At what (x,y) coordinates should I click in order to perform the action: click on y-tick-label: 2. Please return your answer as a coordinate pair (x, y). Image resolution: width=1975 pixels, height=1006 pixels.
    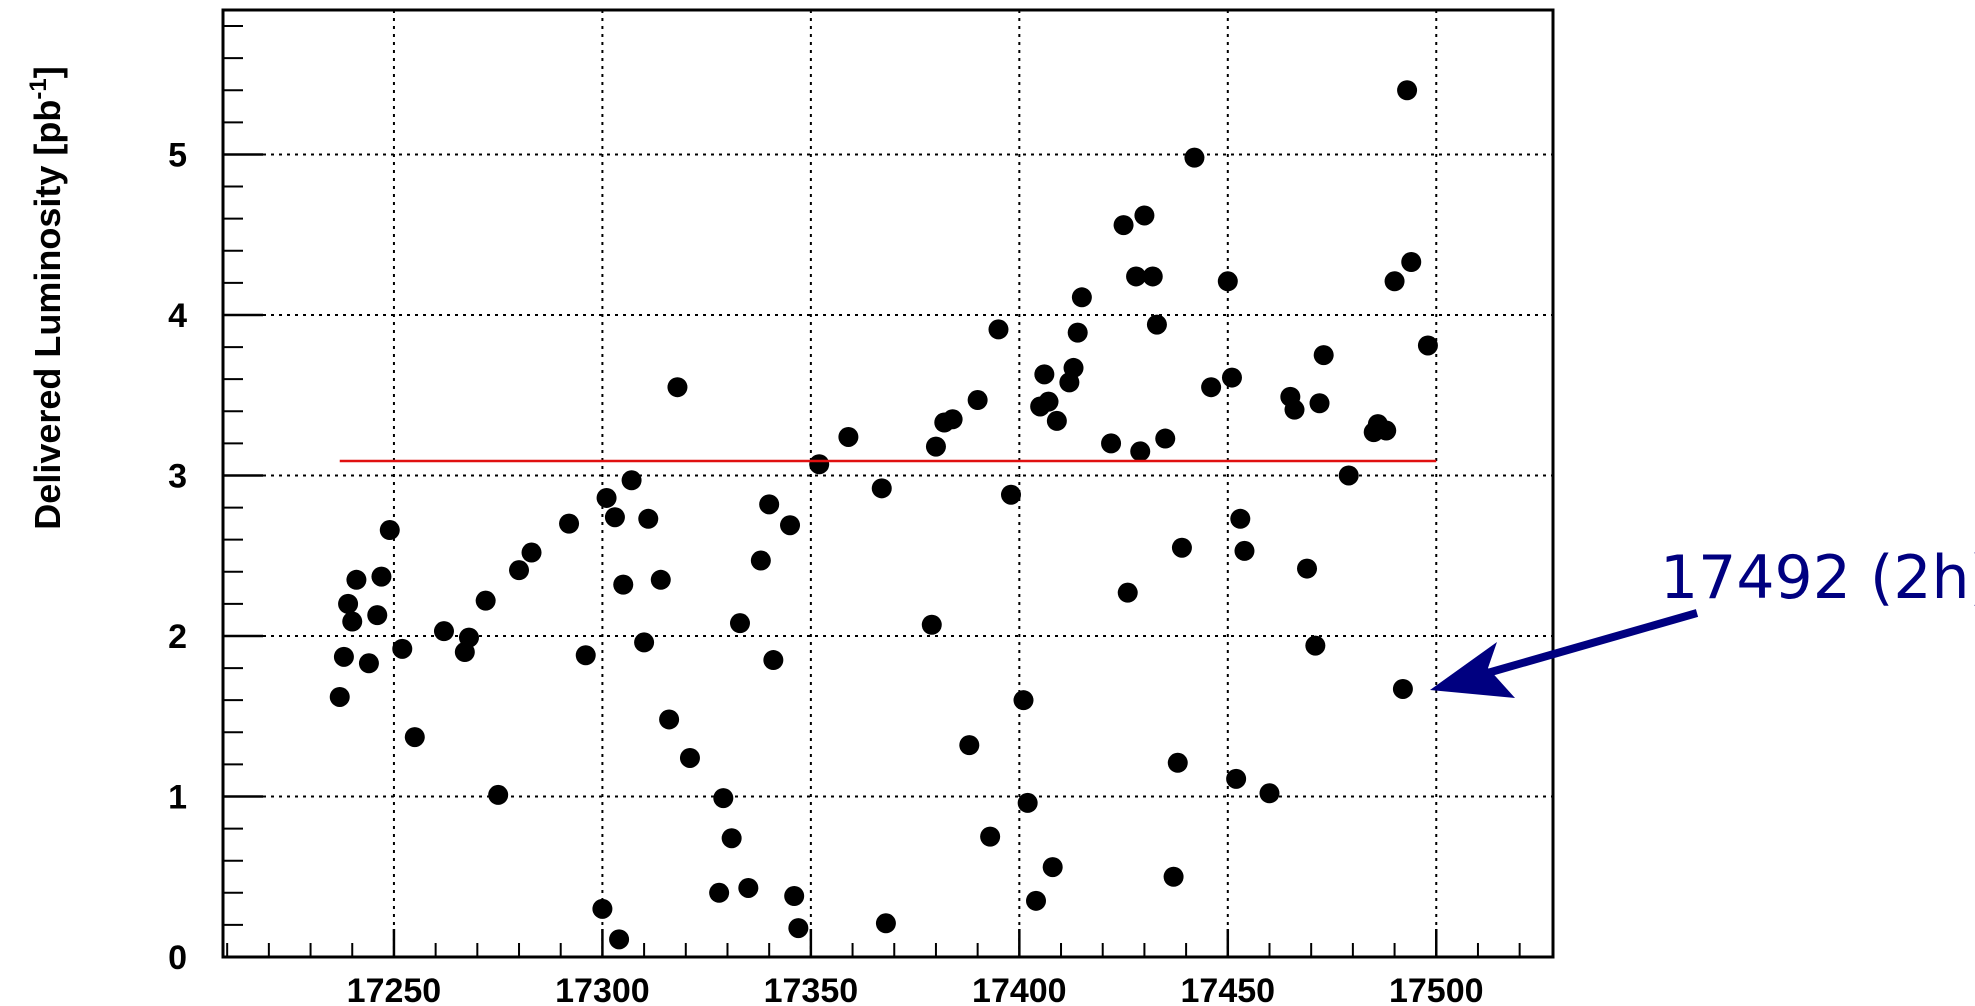
    Looking at the image, I should click on (177, 637).